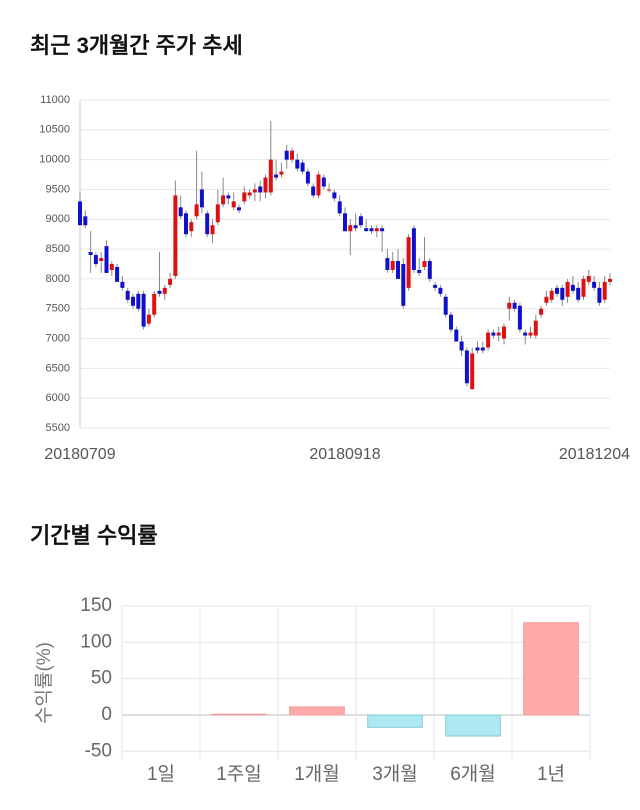 The height and width of the screenshot is (810, 640). What do you see at coordinates (473, 774) in the screenshot?
I see `x-tick-label: 6개월` at bounding box center [473, 774].